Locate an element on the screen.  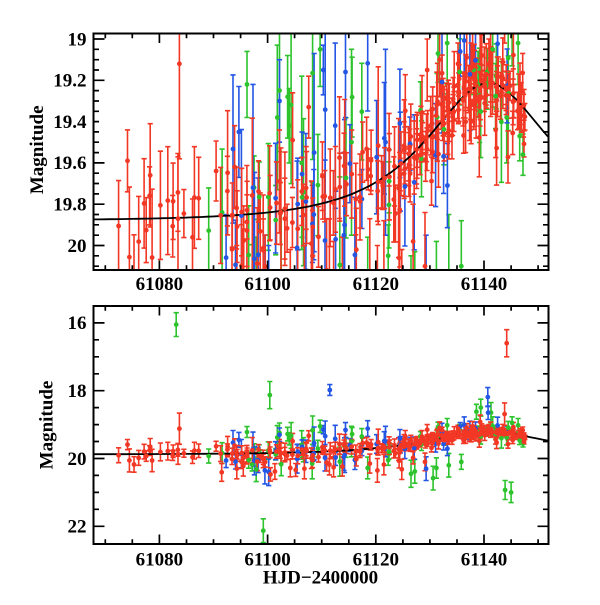
svg-text: 18 is located at coordinates (77, 391).